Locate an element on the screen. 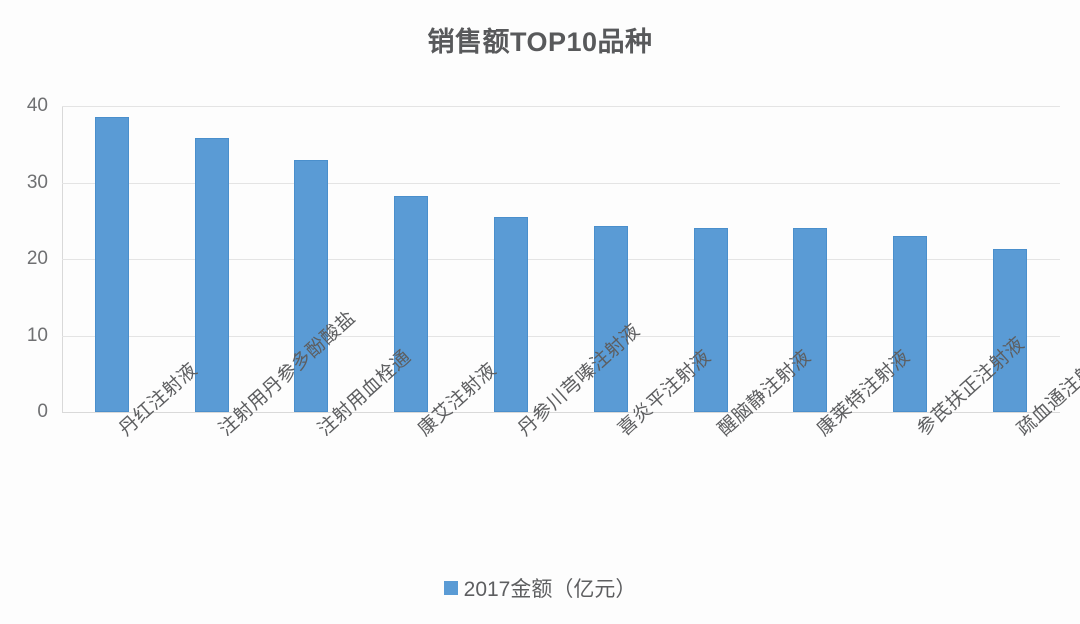  y-tick-label-40: 40 is located at coordinates (37, 105).